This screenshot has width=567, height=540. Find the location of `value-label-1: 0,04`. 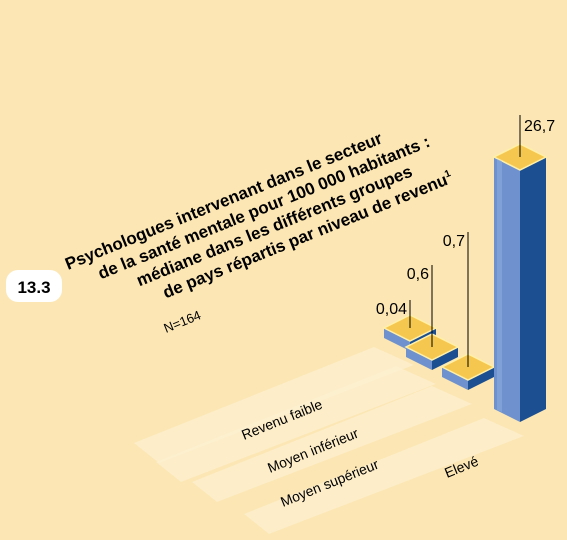

value-label-1: 0,04 is located at coordinates (391, 309).